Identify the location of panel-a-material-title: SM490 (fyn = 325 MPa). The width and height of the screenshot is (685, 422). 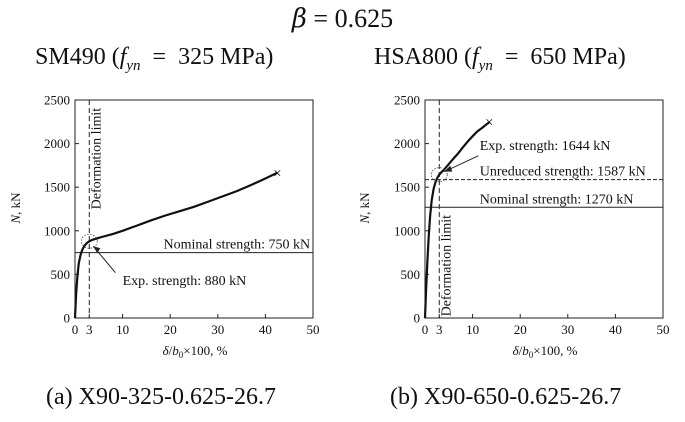
(154, 59).